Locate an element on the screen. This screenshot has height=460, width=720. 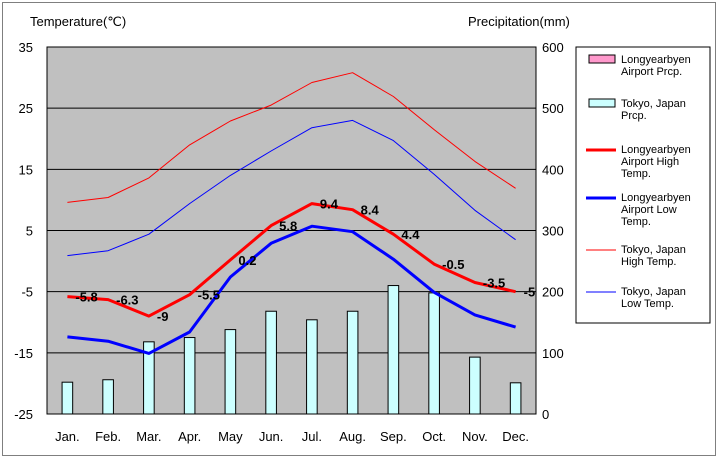
data-label: -5 is located at coordinates (530, 292).